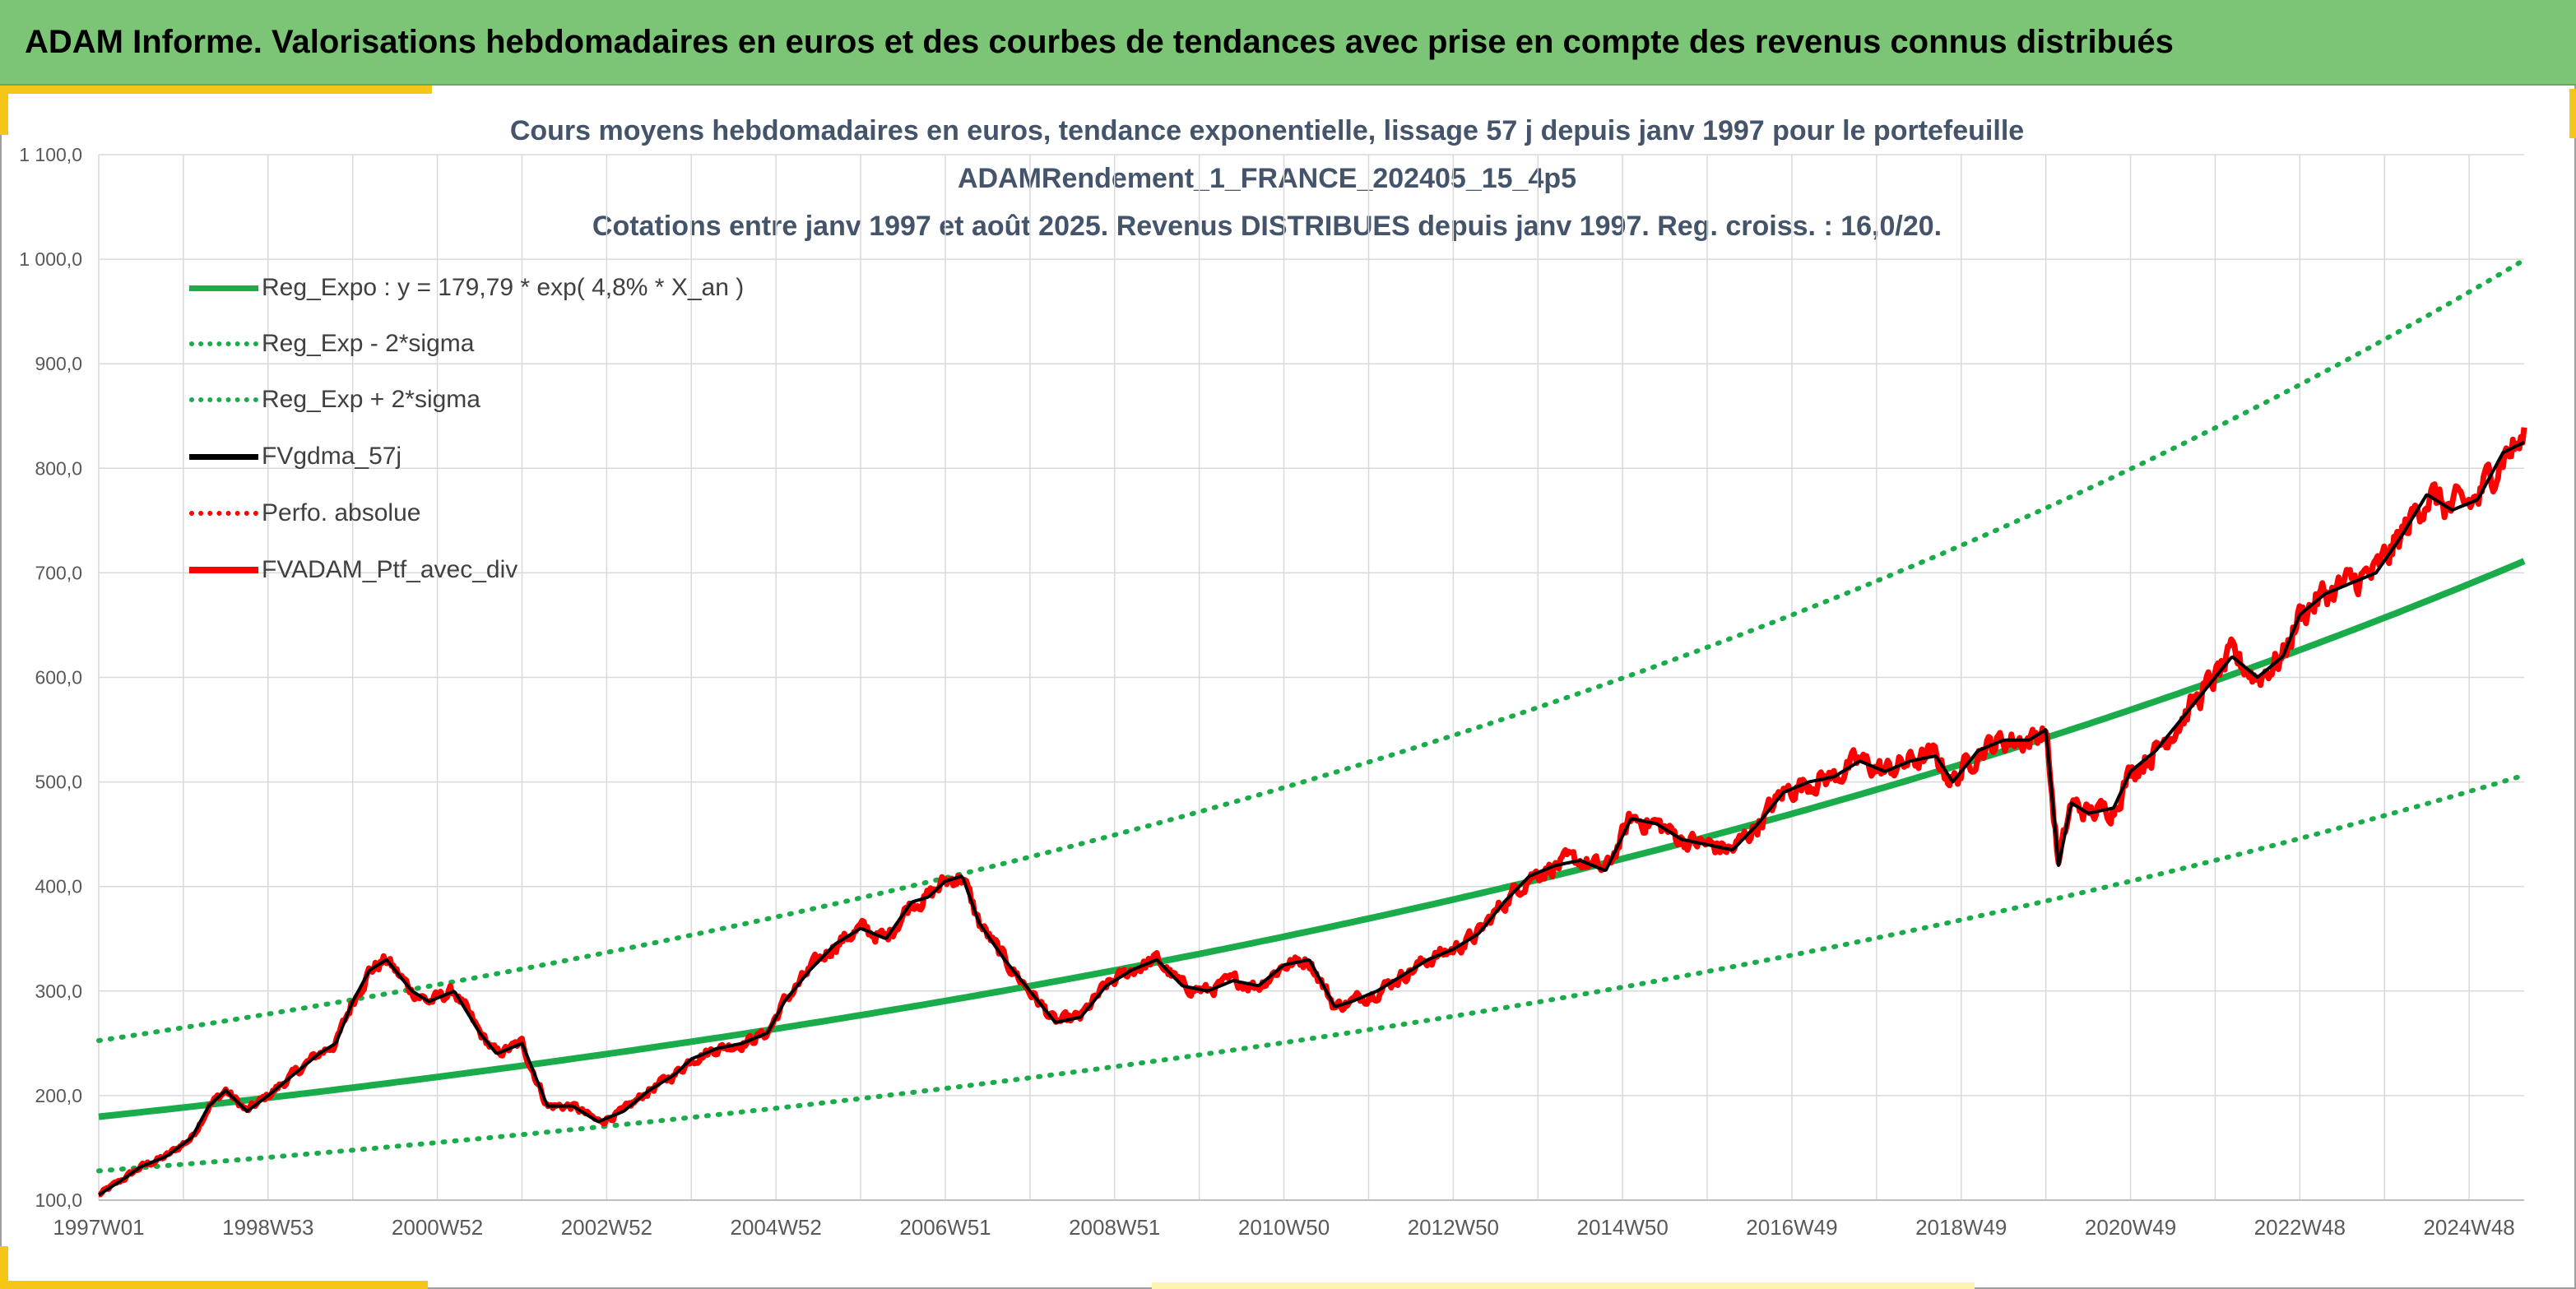  I want to click on x-tick-label: 2010W50, so click(1284, 1227).